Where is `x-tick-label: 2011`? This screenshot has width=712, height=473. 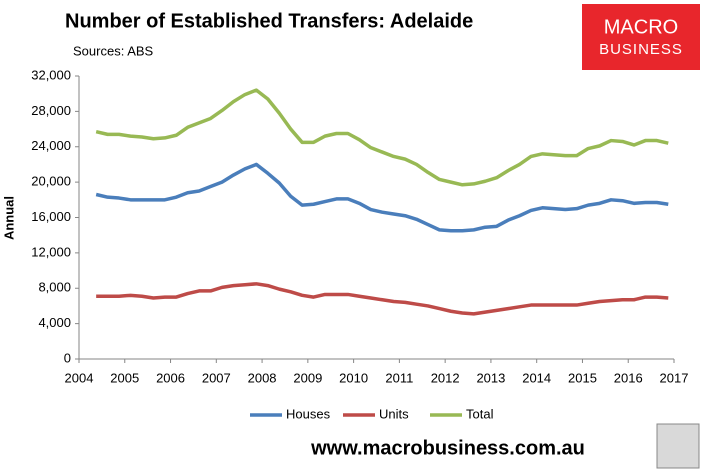
x-tick-label: 2011 is located at coordinates (399, 377).